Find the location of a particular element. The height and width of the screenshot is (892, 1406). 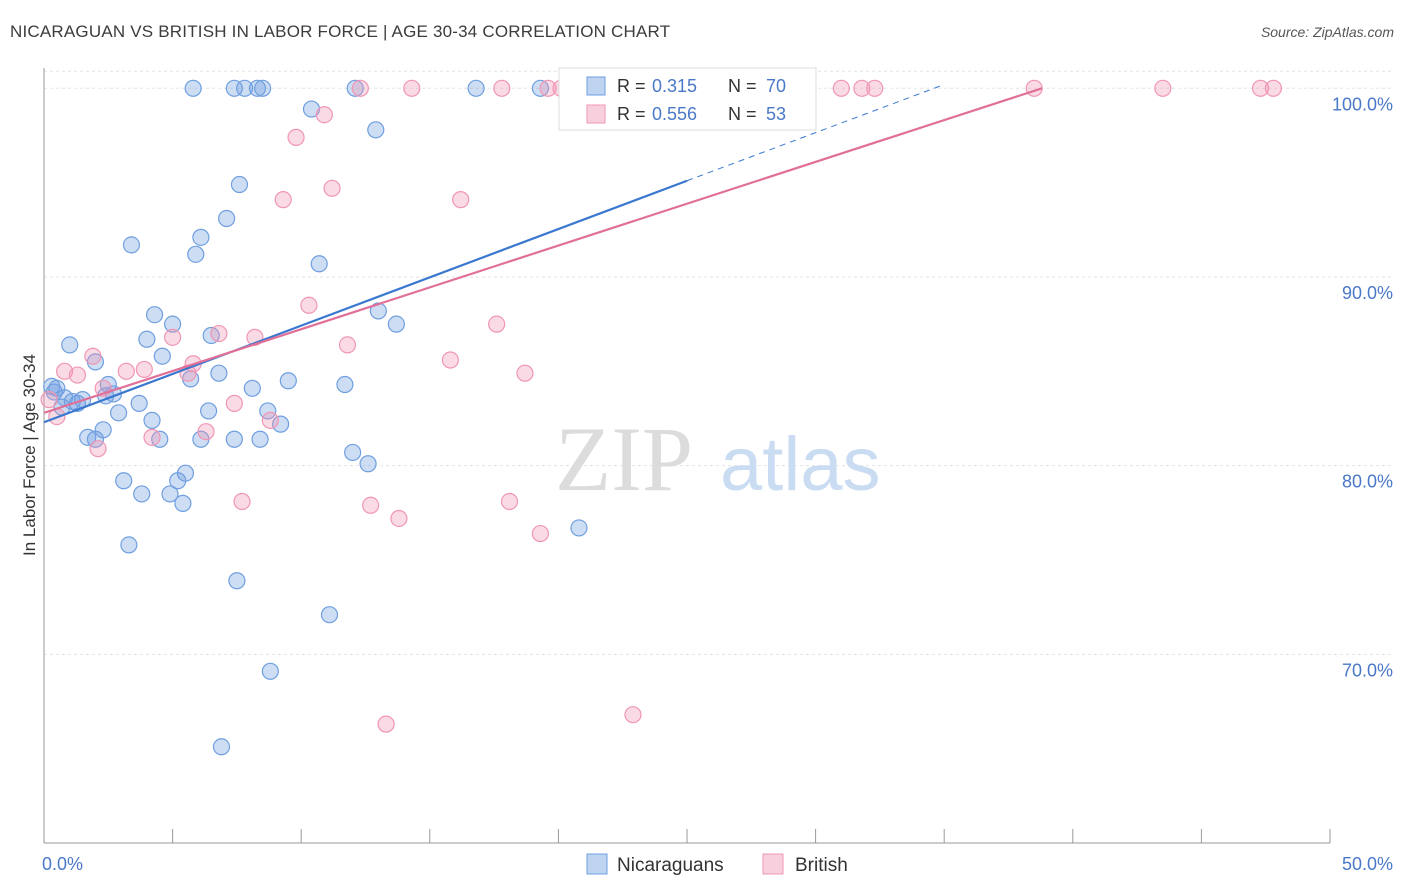

chart-source: Source: ZipAtlas.com is located at coordinates (1327, 32).